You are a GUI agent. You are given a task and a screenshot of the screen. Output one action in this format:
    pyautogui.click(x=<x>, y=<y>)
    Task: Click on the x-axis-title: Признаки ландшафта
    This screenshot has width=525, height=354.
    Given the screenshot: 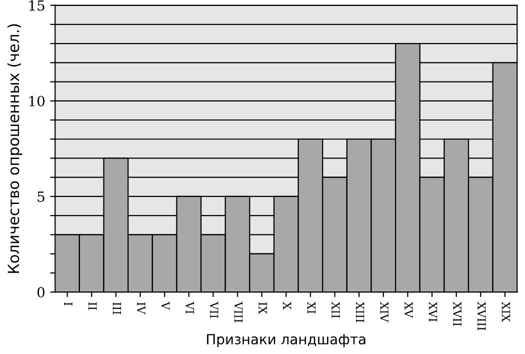 What is the action you would take?
    pyautogui.click(x=286, y=341)
    